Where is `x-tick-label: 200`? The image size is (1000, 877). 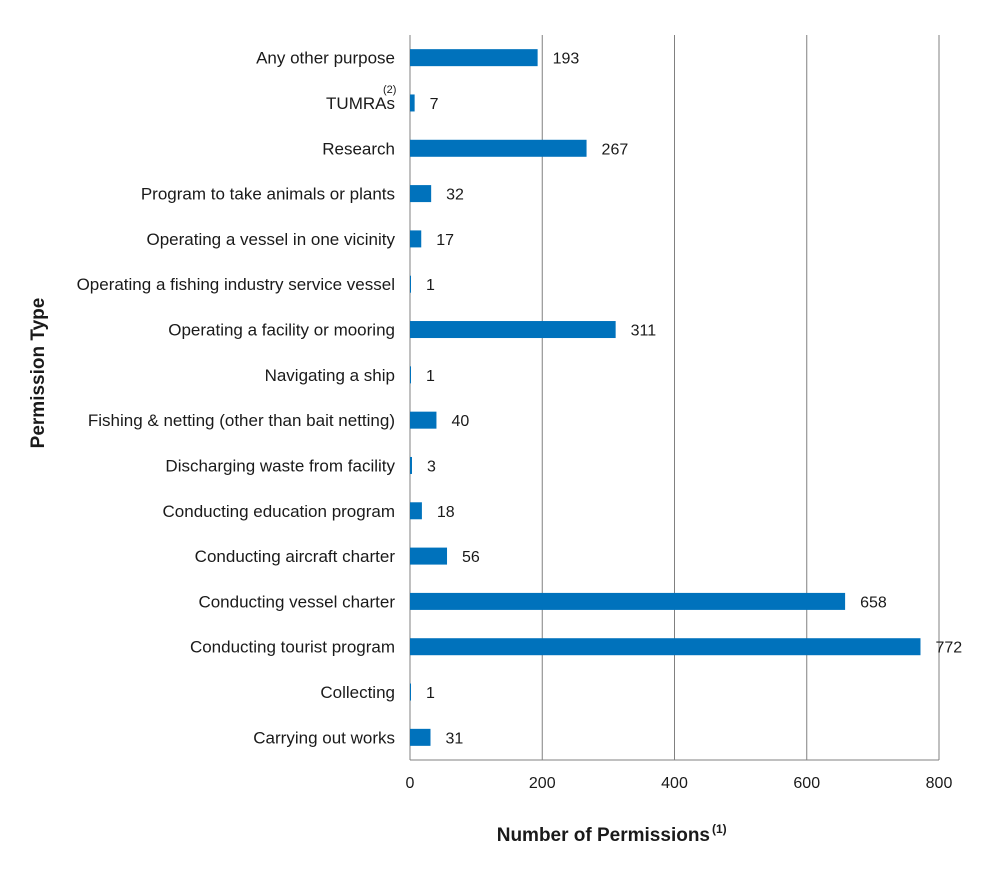 x-tick-label: 200 is located at coordinates (542, 783).